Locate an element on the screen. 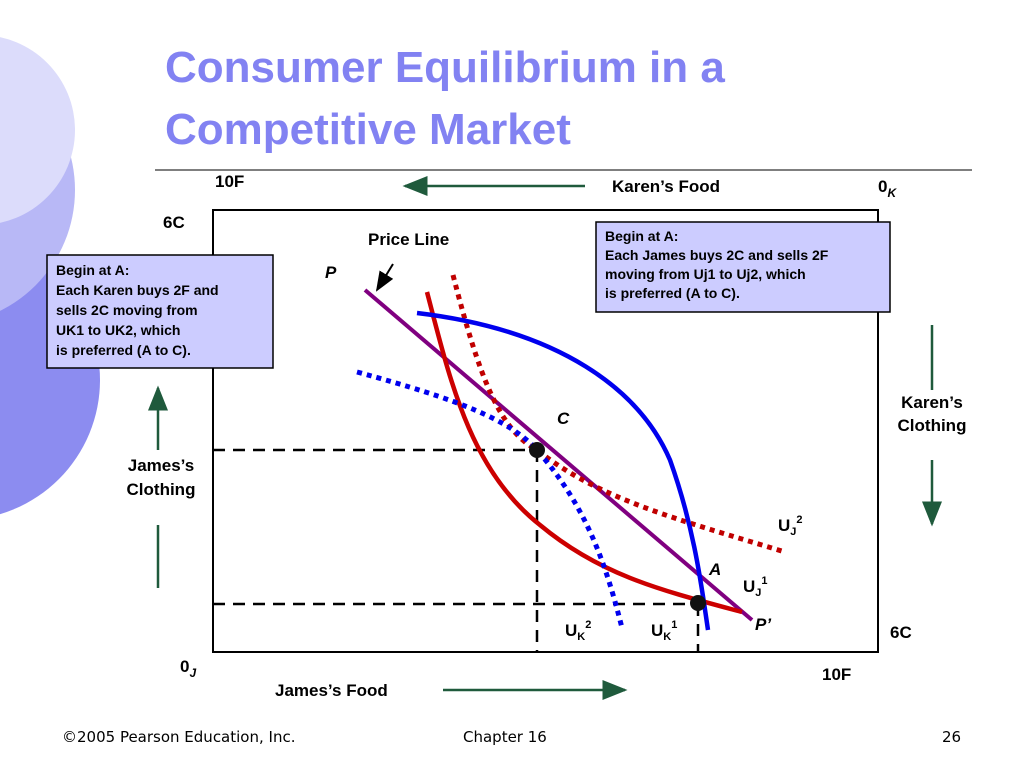 The image size is (1024, 768). uk2-curve is located at coordinates (490, 499).